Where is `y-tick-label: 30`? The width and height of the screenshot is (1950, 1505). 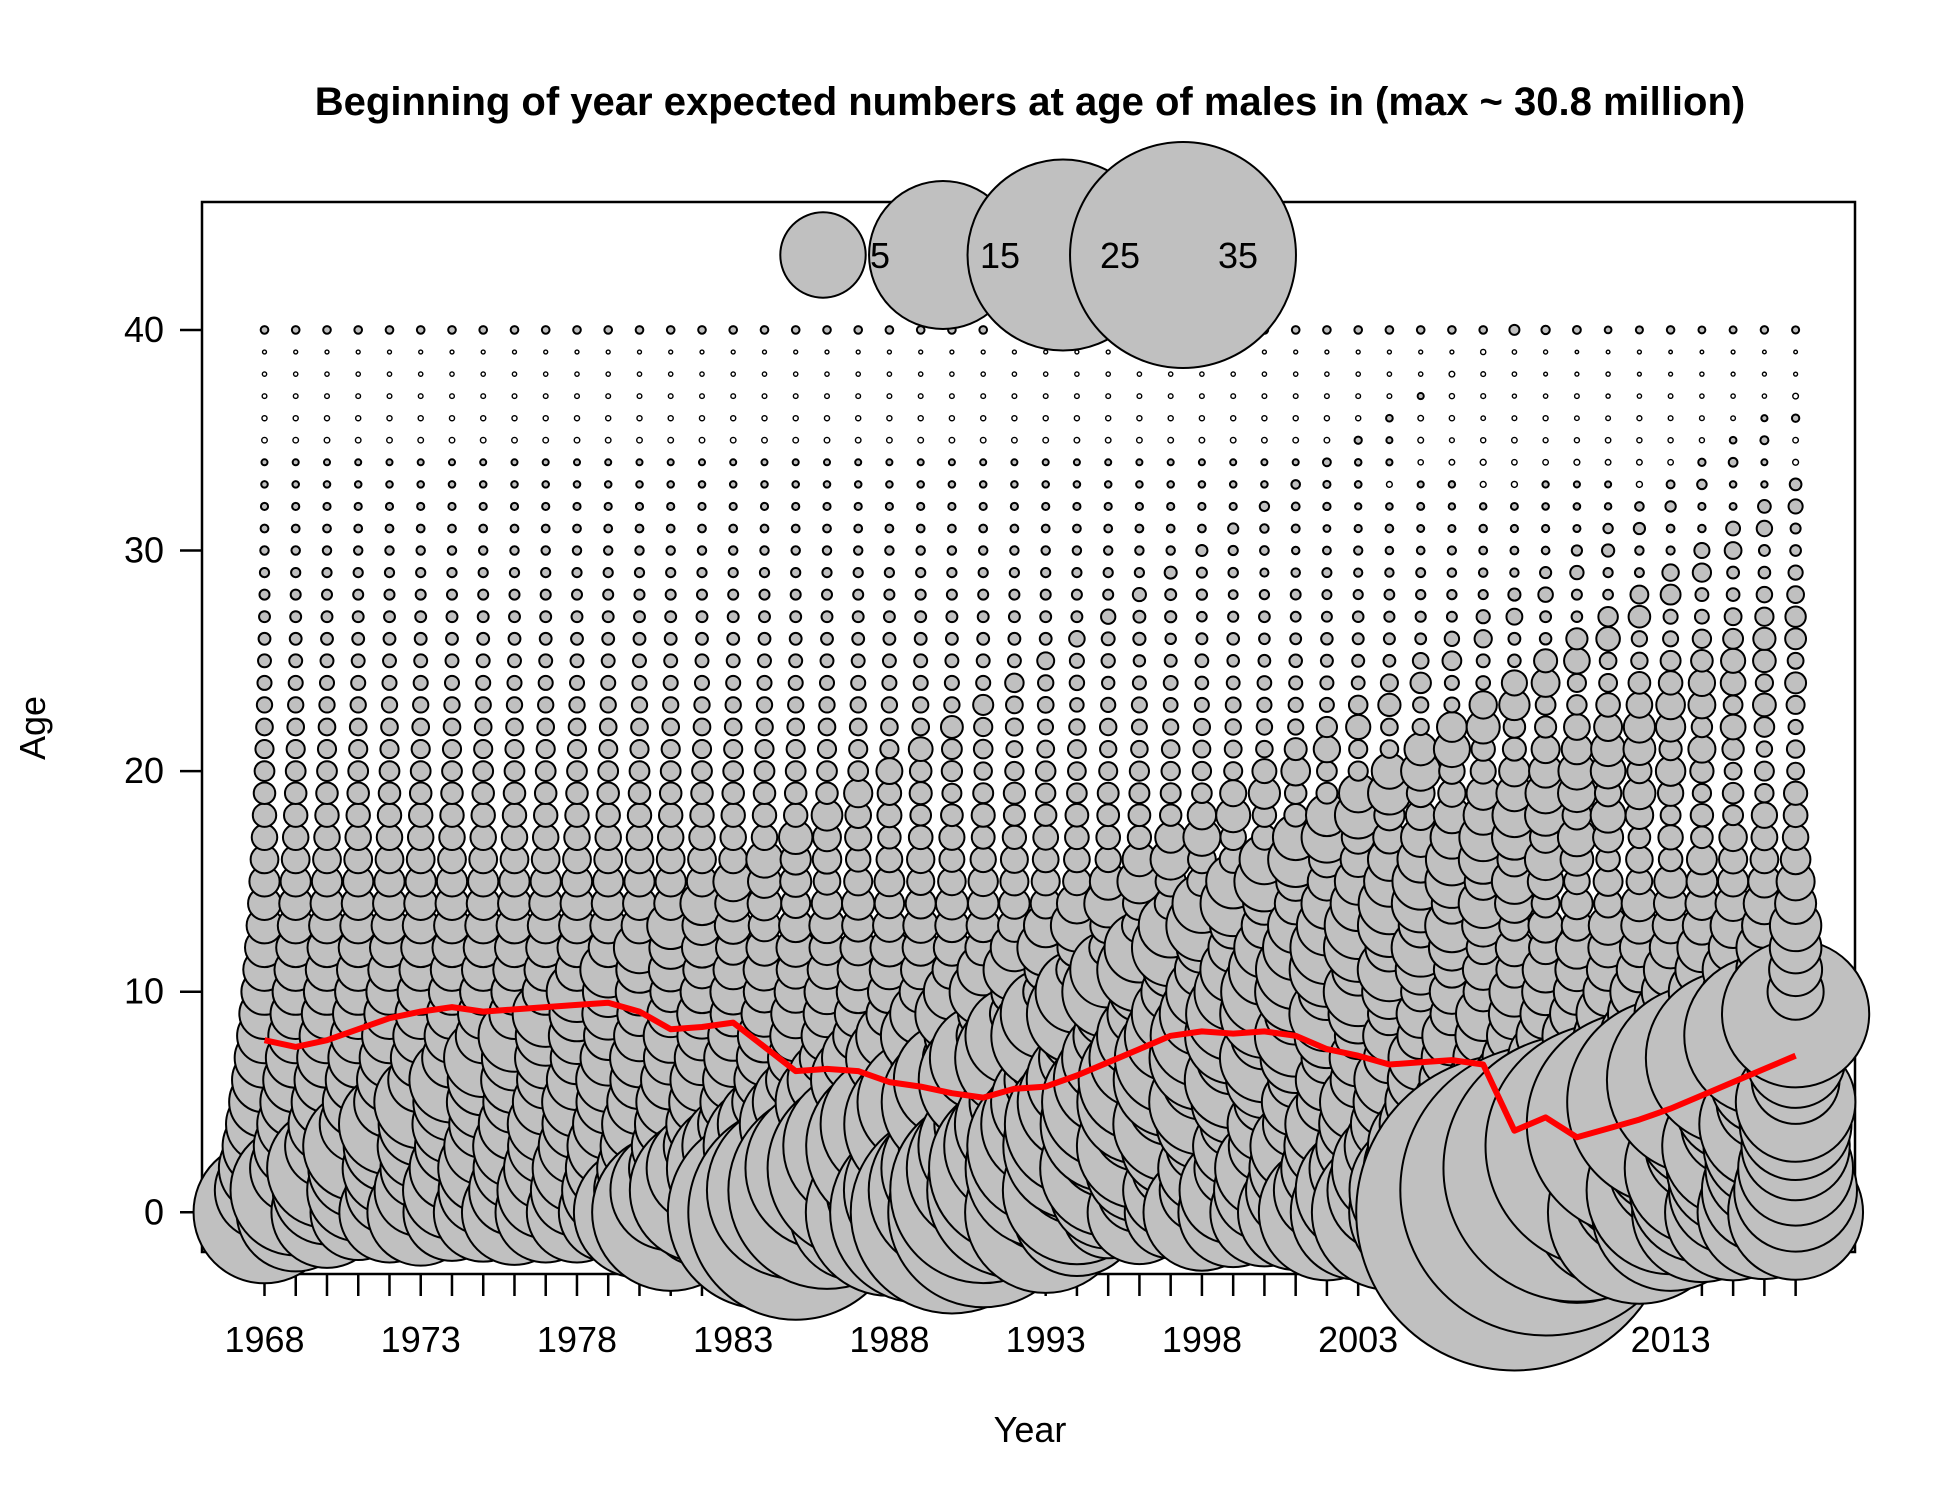 y-tick-label: 30 is located at coordinates (144, 550).